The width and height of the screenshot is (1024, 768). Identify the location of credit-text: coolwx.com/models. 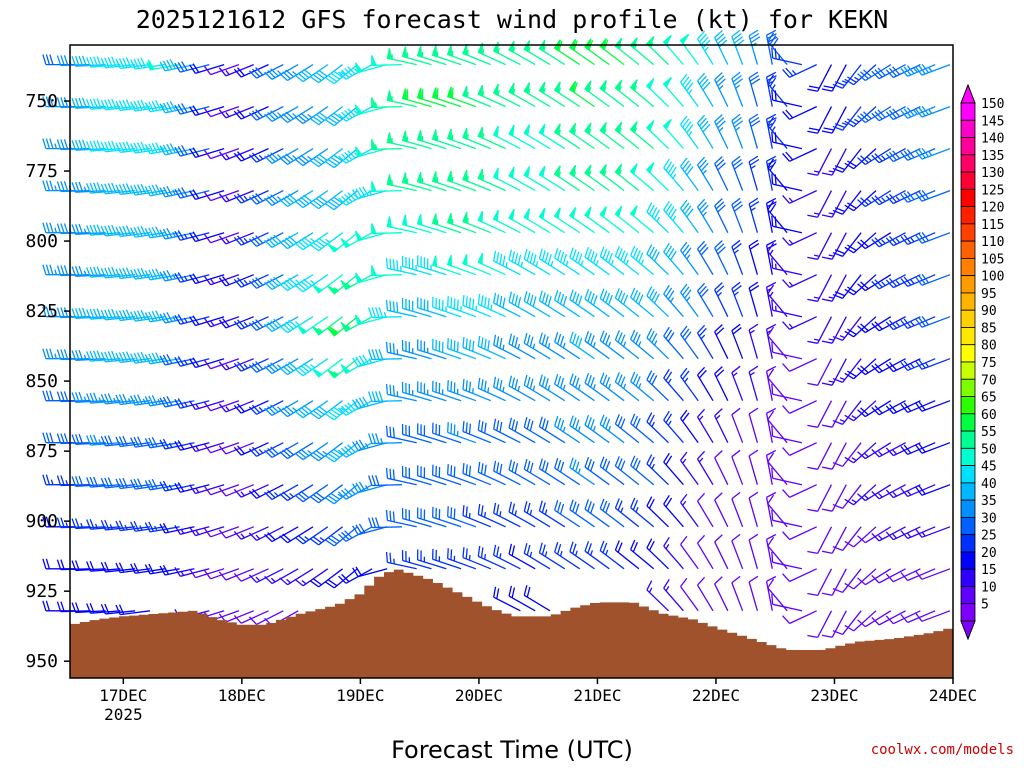
(942, 750).